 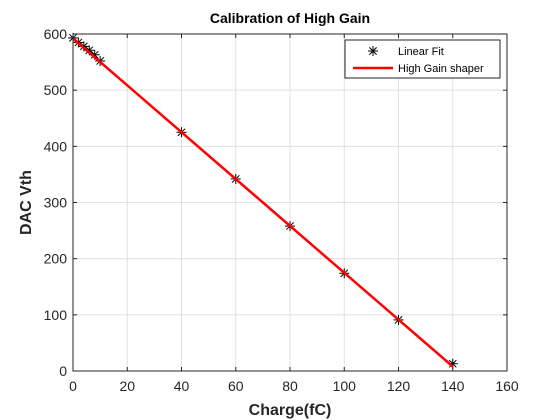 What do you see at coordinates (453, 386) in the screenshot?
I see `x-tick-label: 140` at bounding box center [453, 386].